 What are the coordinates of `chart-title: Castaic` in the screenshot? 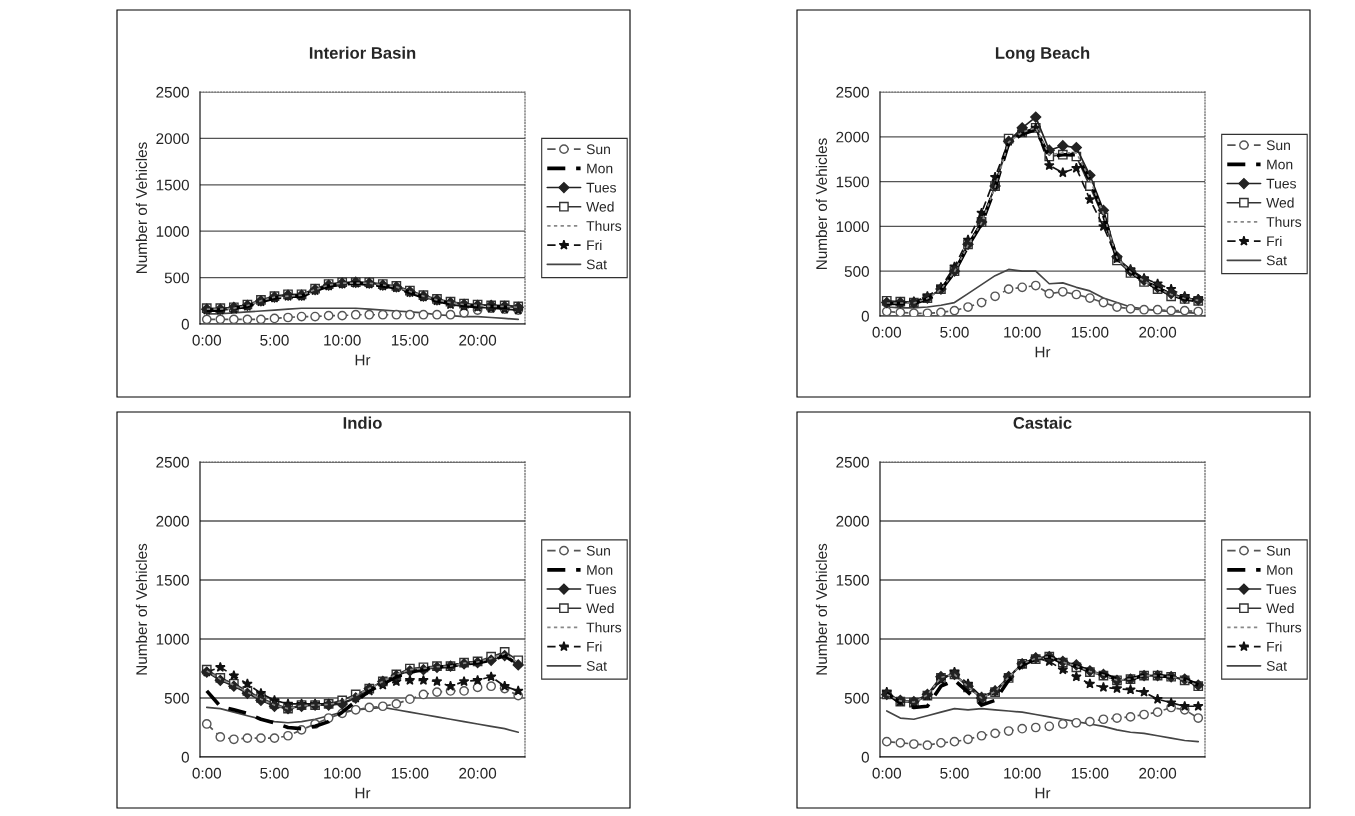 It's located at (1042, 422).